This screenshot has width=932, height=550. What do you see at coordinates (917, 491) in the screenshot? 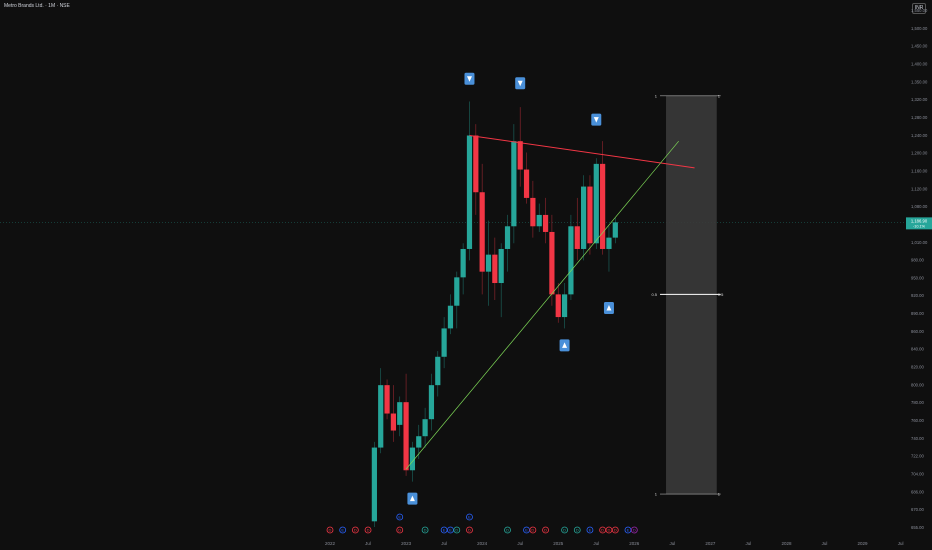
I see `y-tick-label: 686.00` at bounding box center [917, 491].